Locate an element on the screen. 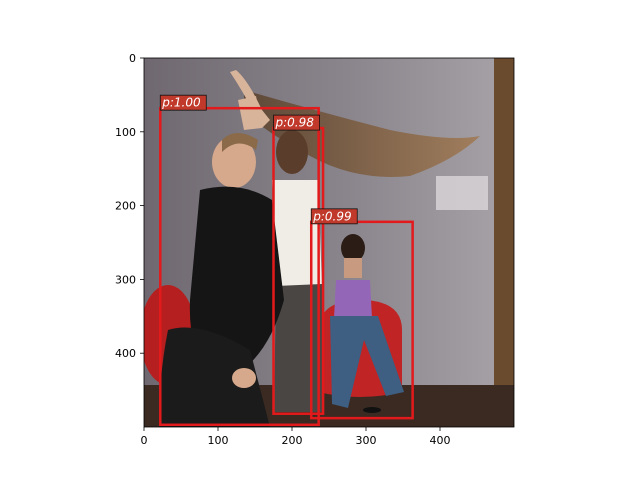 The image size is (640, 484). x-axis: 0 100 200 300 400 is located at coordinates (296, 437).